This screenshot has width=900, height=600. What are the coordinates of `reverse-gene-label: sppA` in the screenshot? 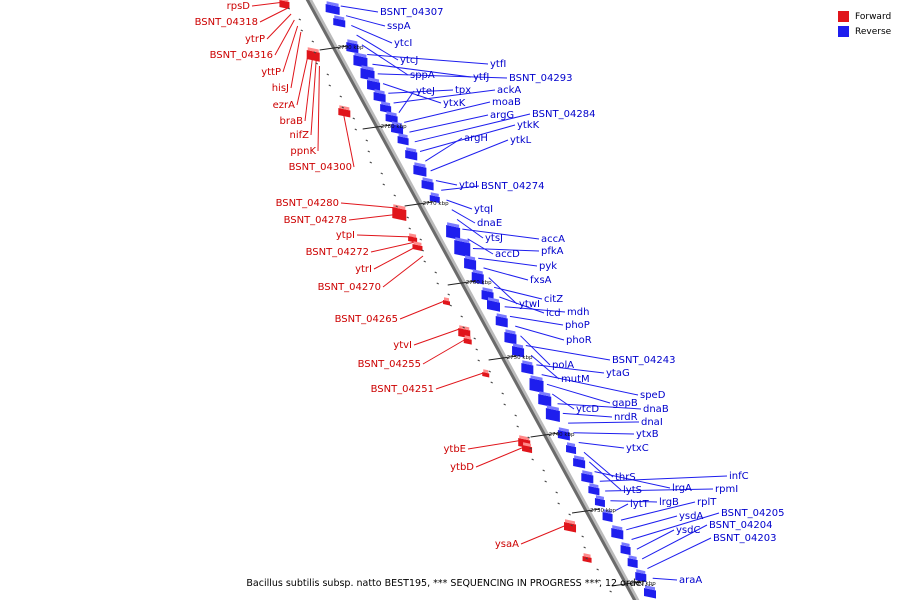 It's located at (422, 75).